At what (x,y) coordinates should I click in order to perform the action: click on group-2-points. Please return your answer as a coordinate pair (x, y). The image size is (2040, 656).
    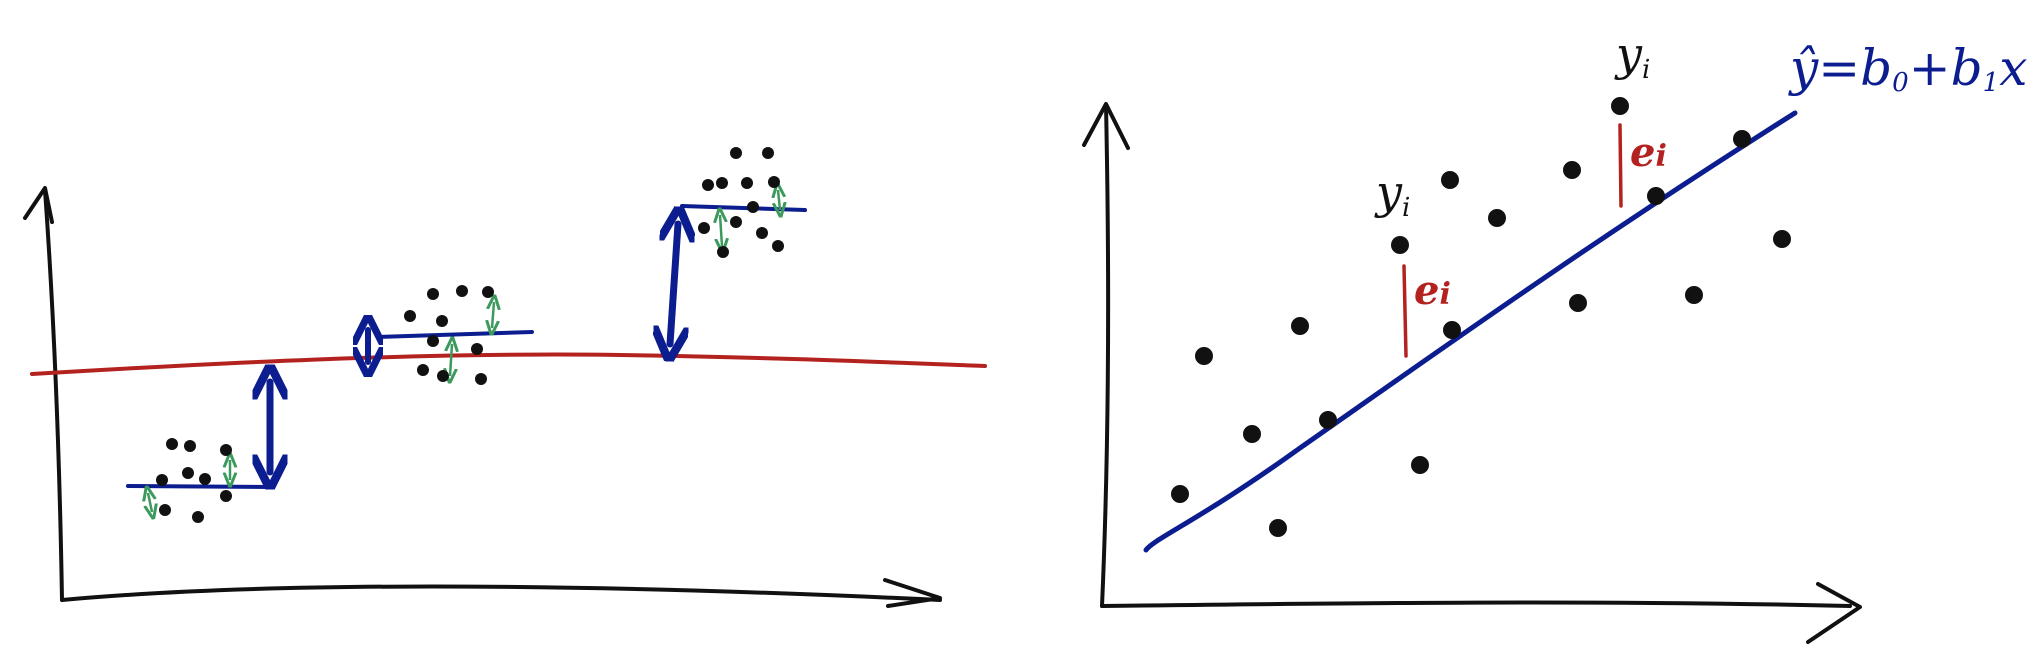
    Looking at the image, I should click on (449, 335).